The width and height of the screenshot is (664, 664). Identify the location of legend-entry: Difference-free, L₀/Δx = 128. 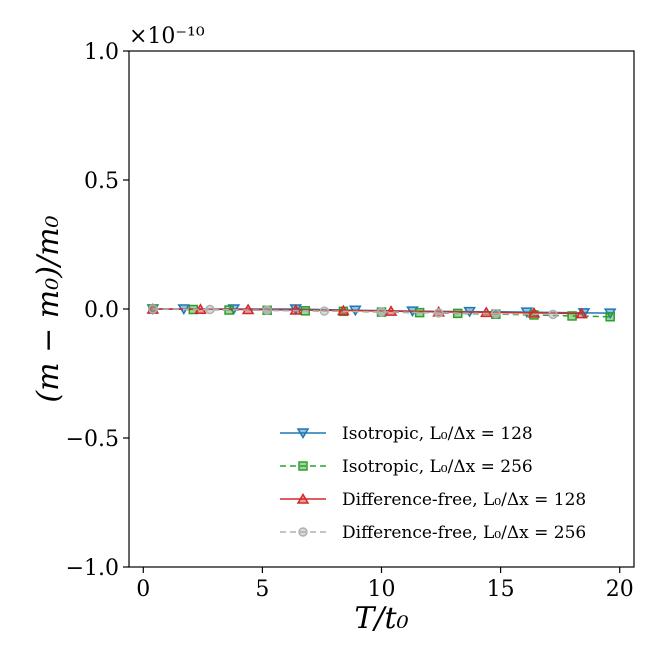
(433, 500).